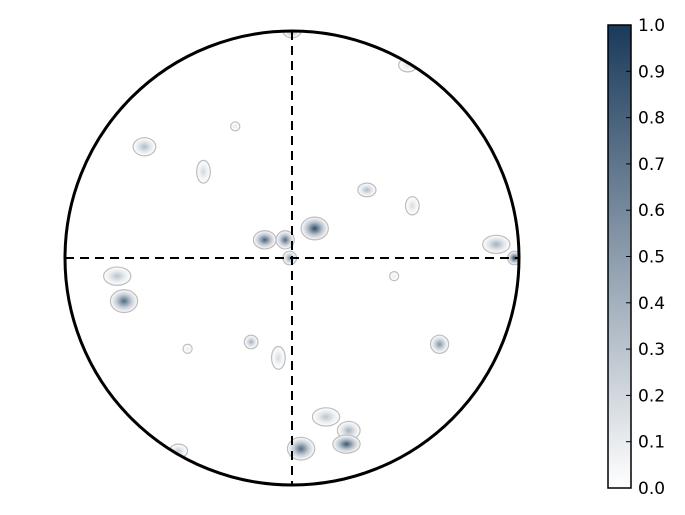 The height and width of the screenshot is (515, 685). What do you see at coordinates (651, 304) in the screenshot?
I see `colorbar-tick-label: 0.4` at bounding box center [651, 304].